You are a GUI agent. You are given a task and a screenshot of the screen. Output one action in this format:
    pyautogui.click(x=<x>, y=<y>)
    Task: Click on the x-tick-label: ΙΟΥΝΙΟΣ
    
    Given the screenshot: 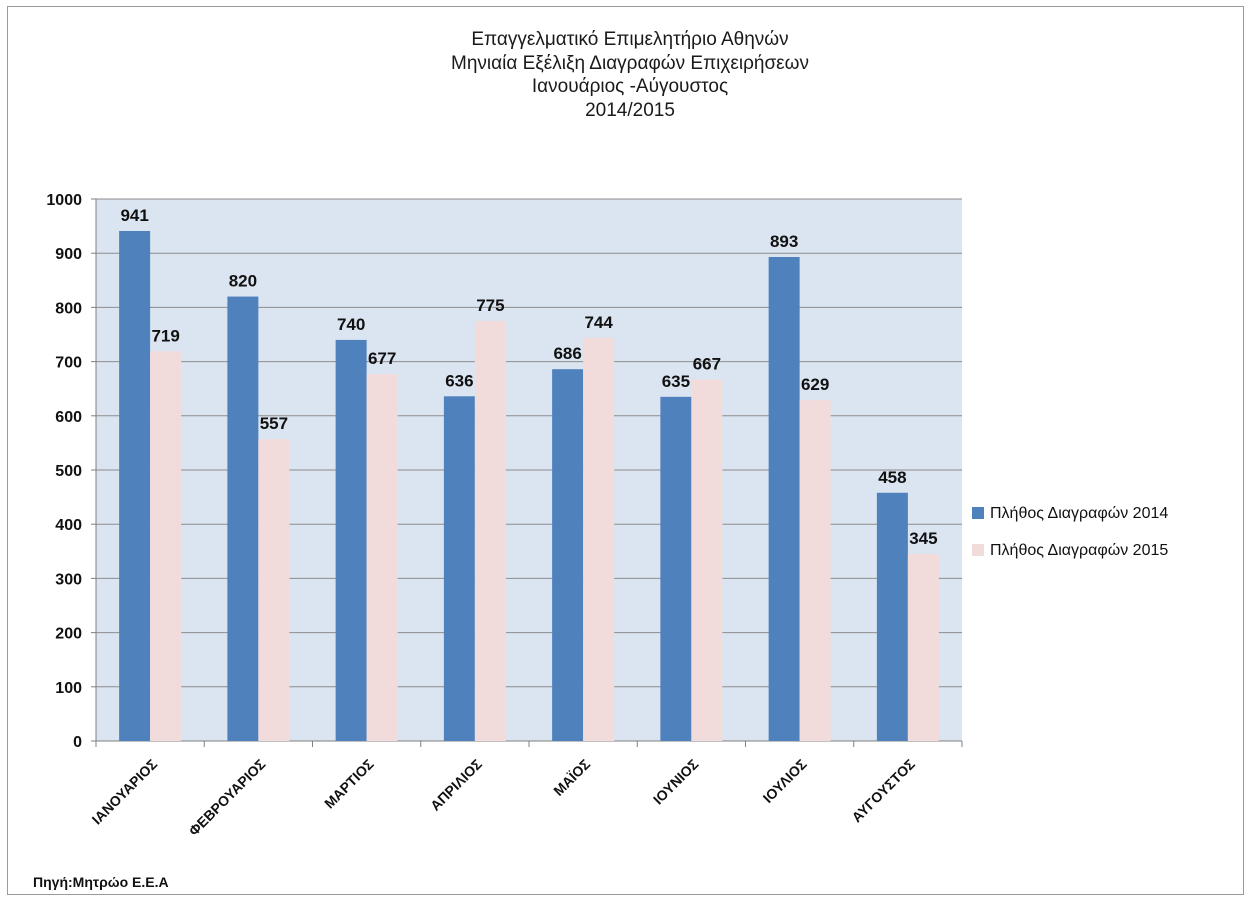 What is the action you would take?
    pyautogui.click(x=676, y=782)
    